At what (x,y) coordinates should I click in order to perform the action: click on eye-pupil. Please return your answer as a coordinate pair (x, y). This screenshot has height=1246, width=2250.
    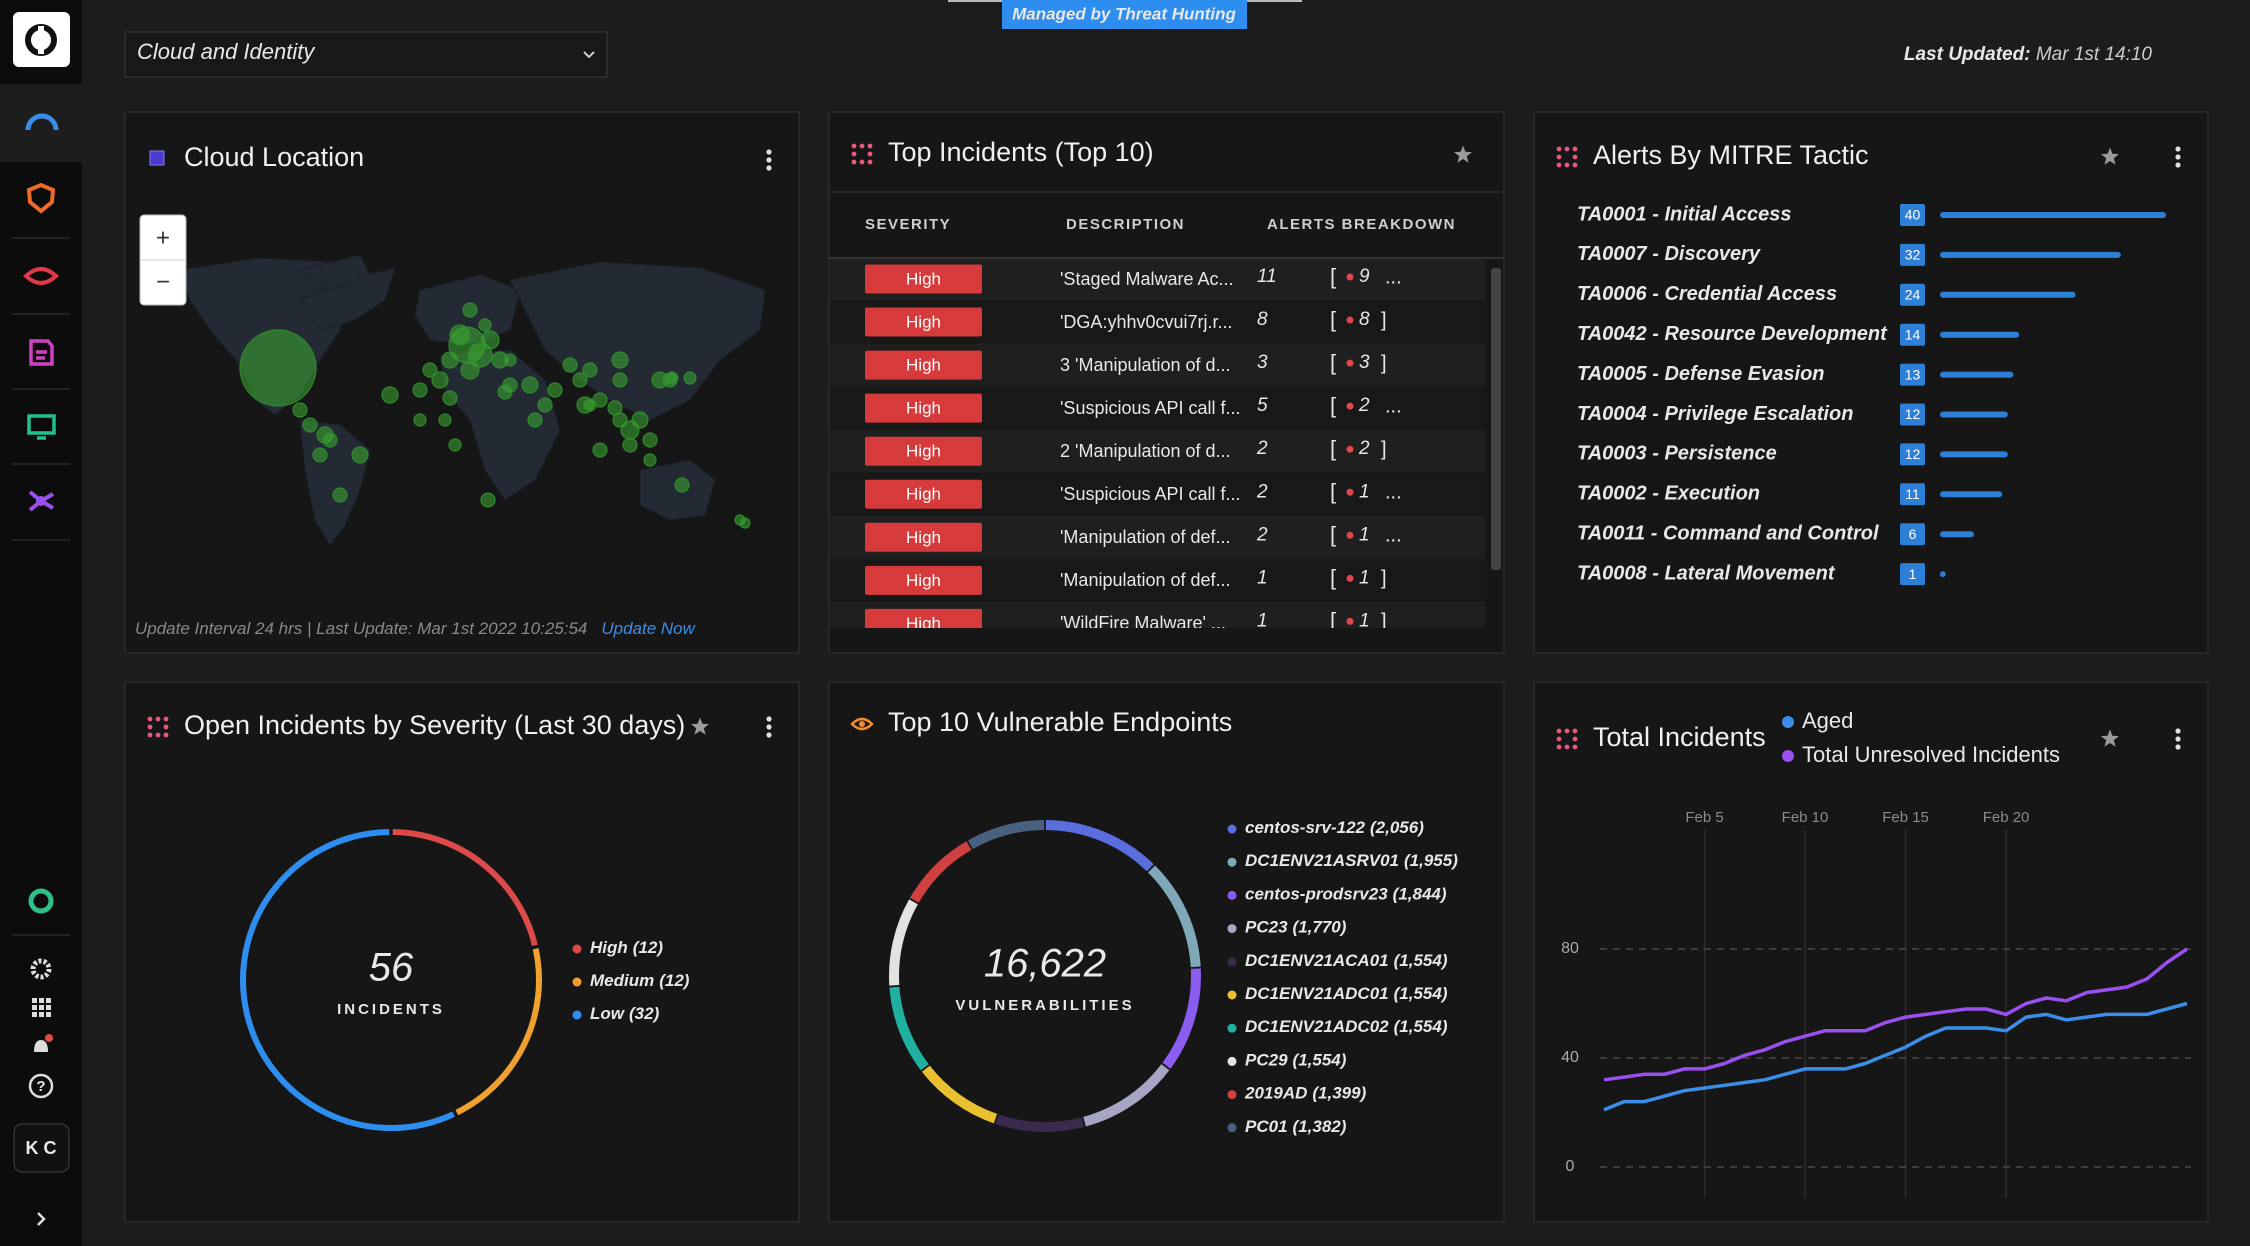
    Looking at the image, I should click on (862, 724).